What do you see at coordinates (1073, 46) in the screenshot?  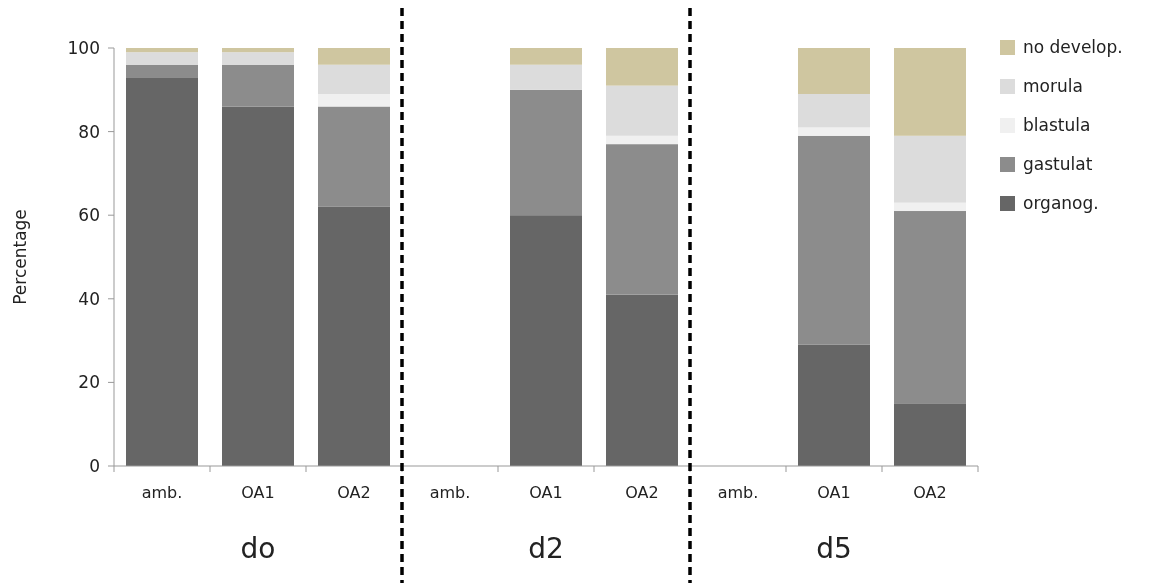 I see `legend-label: no develop.` at bounding box center [1073, 46].